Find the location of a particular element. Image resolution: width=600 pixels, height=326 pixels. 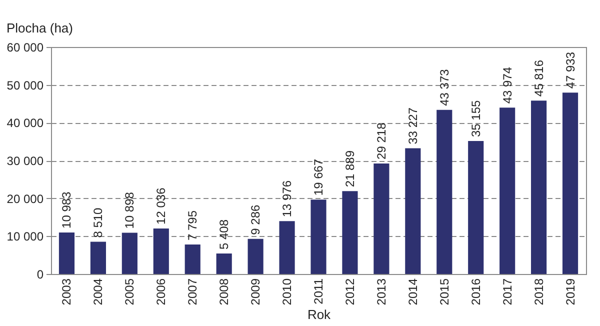

y-tick-label: 0 is located at coordinates (40, 275).